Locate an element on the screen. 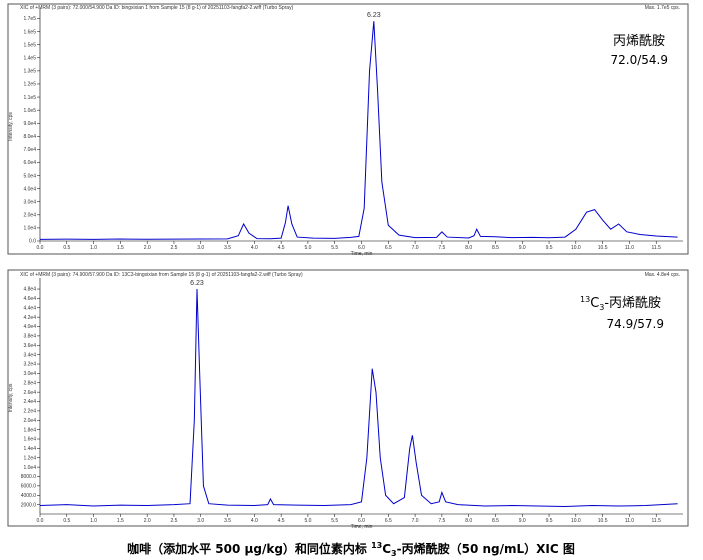 The height and width of the screenshot is (560, 703). compound-sup: 13 is located at coordinates (585, 299).